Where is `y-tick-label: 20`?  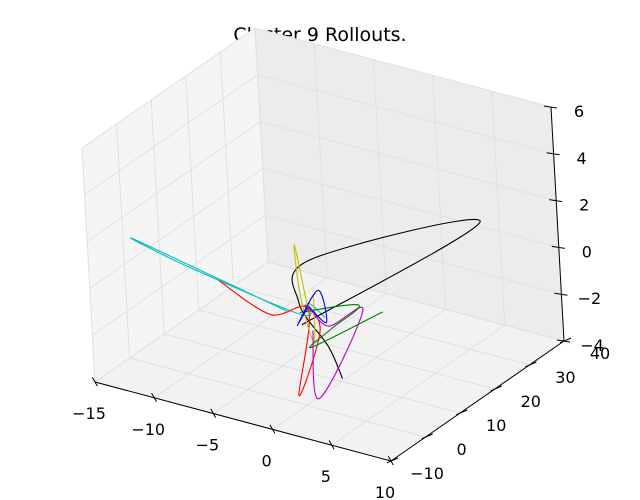 y-tick-label: 20 is located at coordinates (531, 401).